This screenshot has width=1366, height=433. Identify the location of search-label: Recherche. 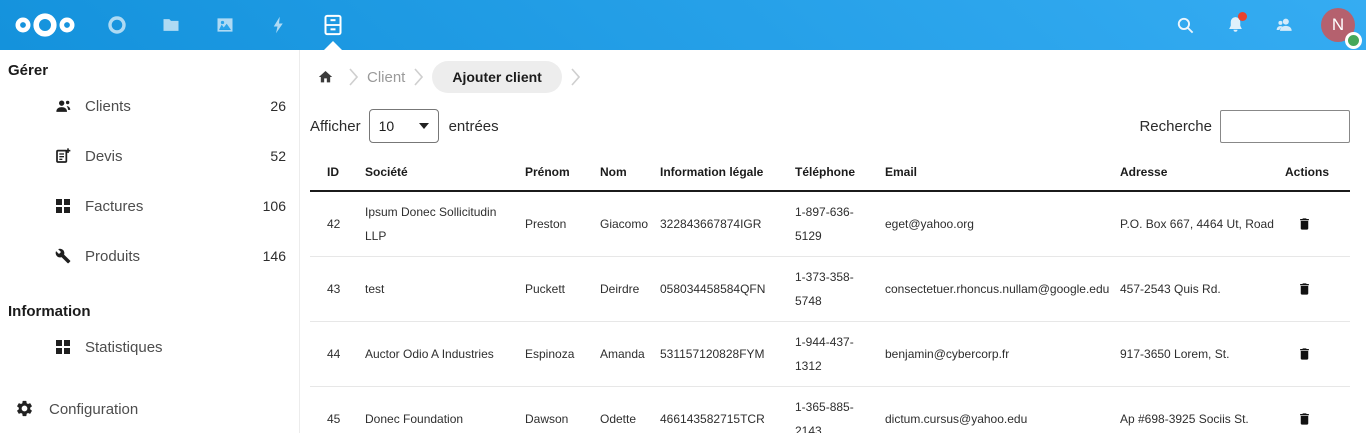
(1175, 126).